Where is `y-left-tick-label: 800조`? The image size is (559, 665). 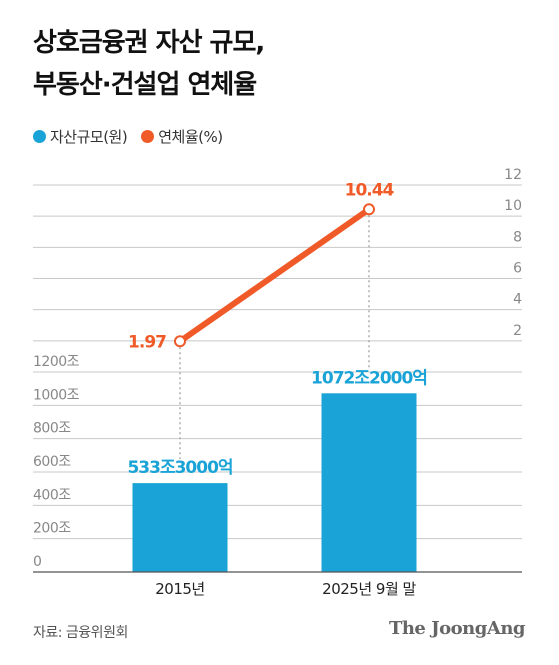
y-left-tick-label: 800조 is located at coordinates (52, 429).